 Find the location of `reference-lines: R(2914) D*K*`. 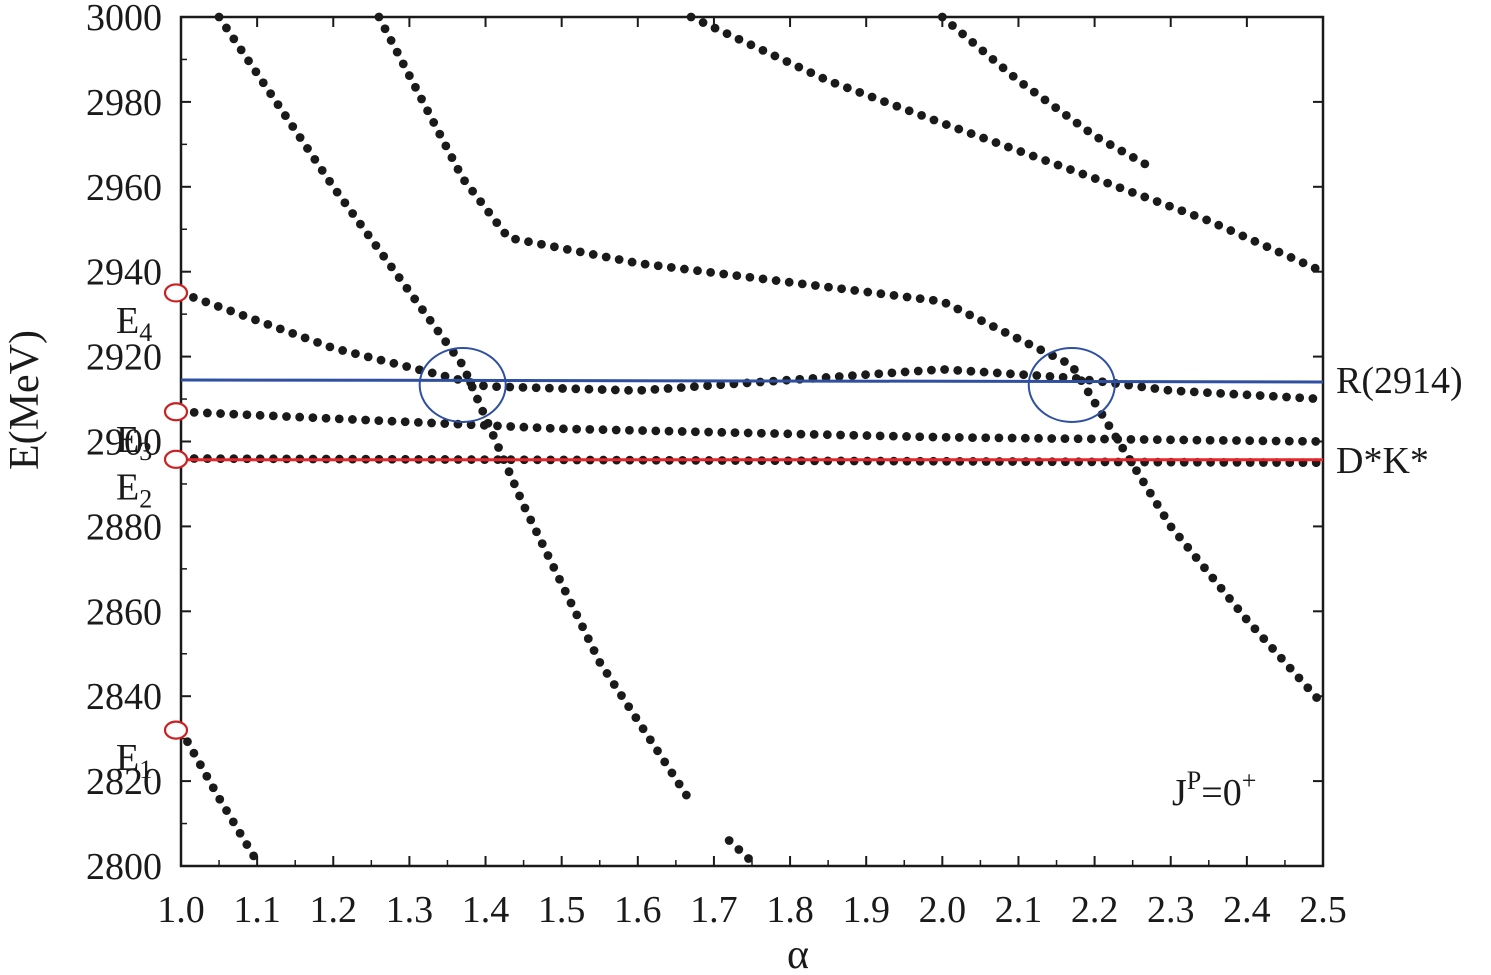

reference-lines: R(2914) D*K* is located at coordinates (821, 421).